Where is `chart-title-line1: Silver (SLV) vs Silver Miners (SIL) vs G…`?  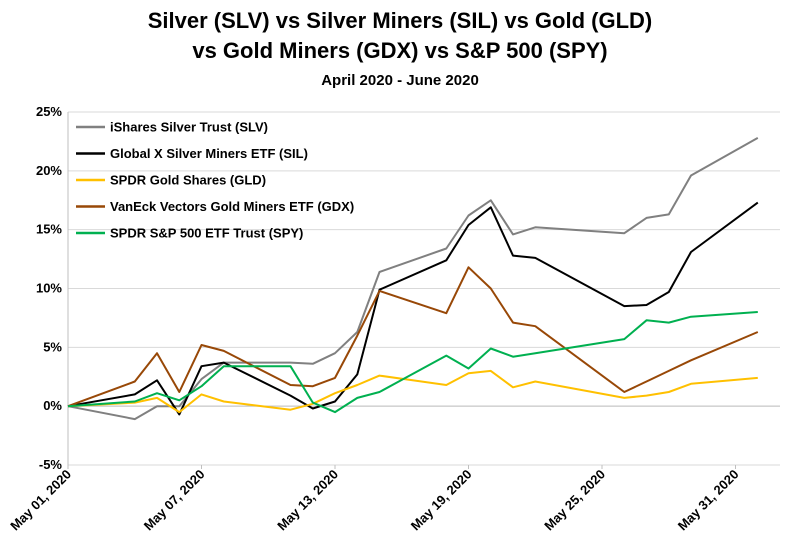
chart-title-line1: Silver (SLV) vs Silver Miners (SIL) vs G… is located at coordinates (400, 20).